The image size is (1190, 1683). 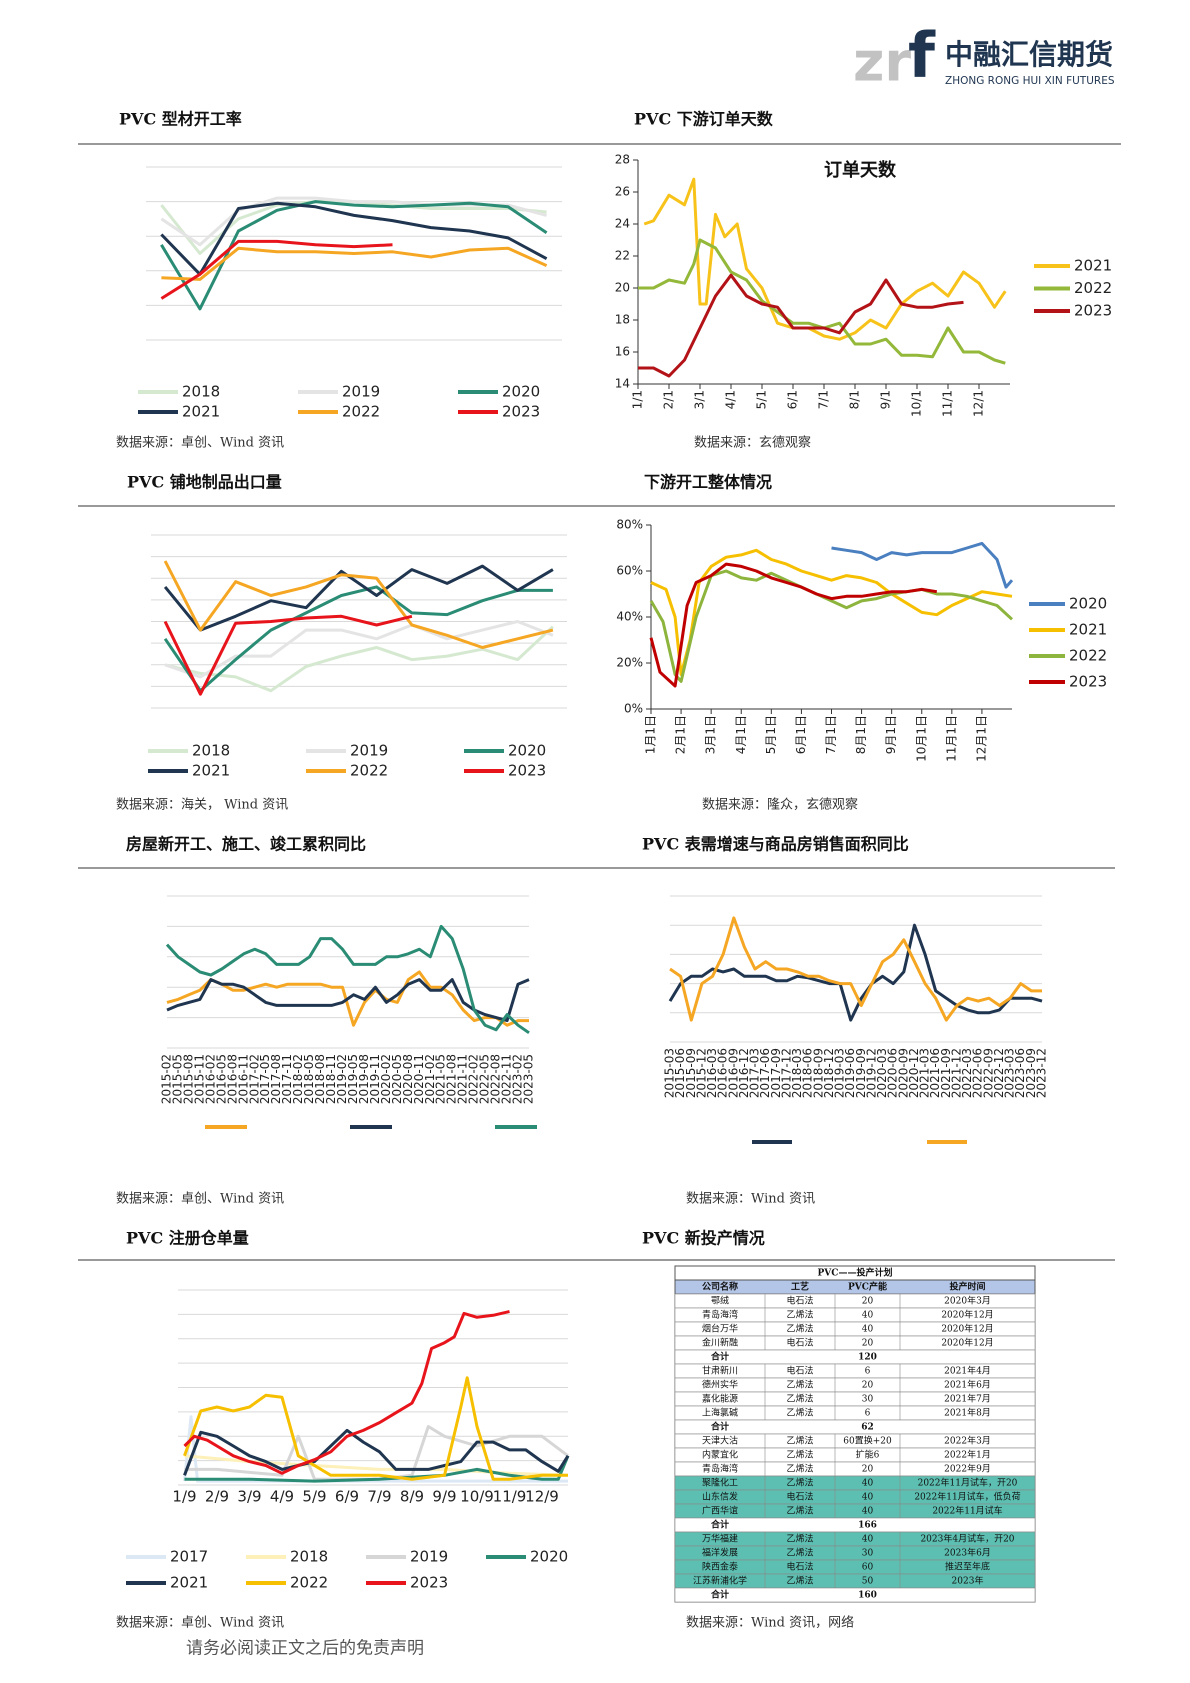 I want to click on x-tick-label: 2023-05, so click(x=529, y=1079).